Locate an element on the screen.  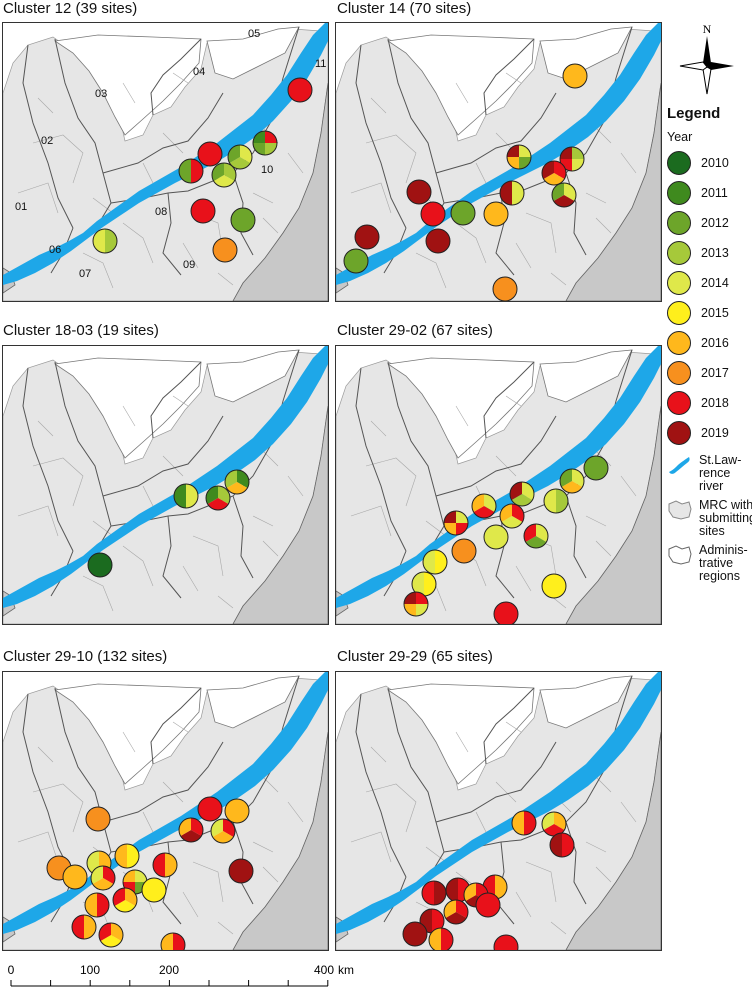
scale-unit: km is located at coordinates (346, 970).